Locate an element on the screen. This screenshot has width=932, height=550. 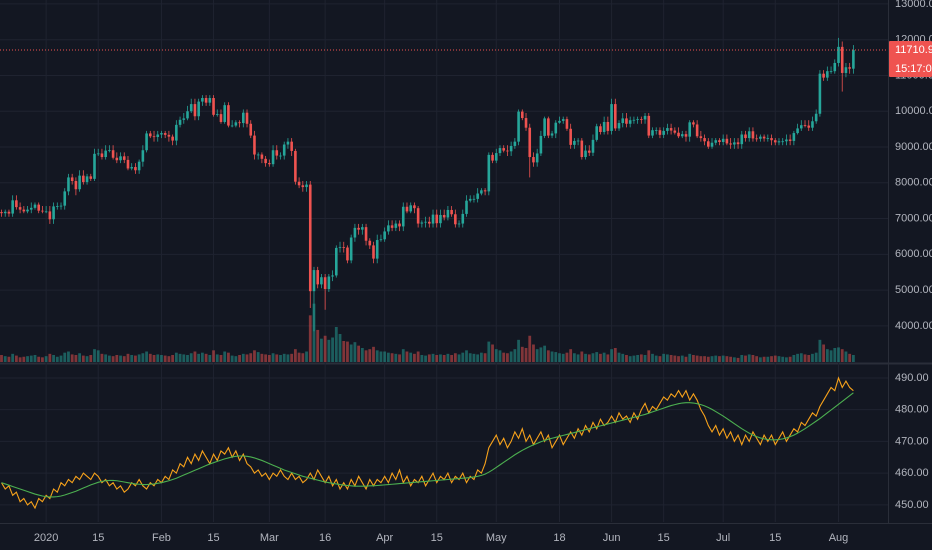
y-tick-label: 9000.00 is located at coordinates (913, 147).